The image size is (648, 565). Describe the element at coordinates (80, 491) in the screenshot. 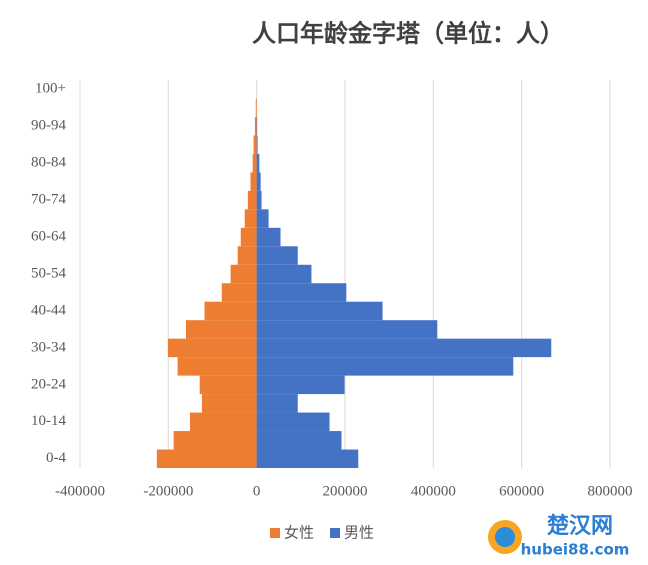

I see `x-tick-label: -400000` at that location.